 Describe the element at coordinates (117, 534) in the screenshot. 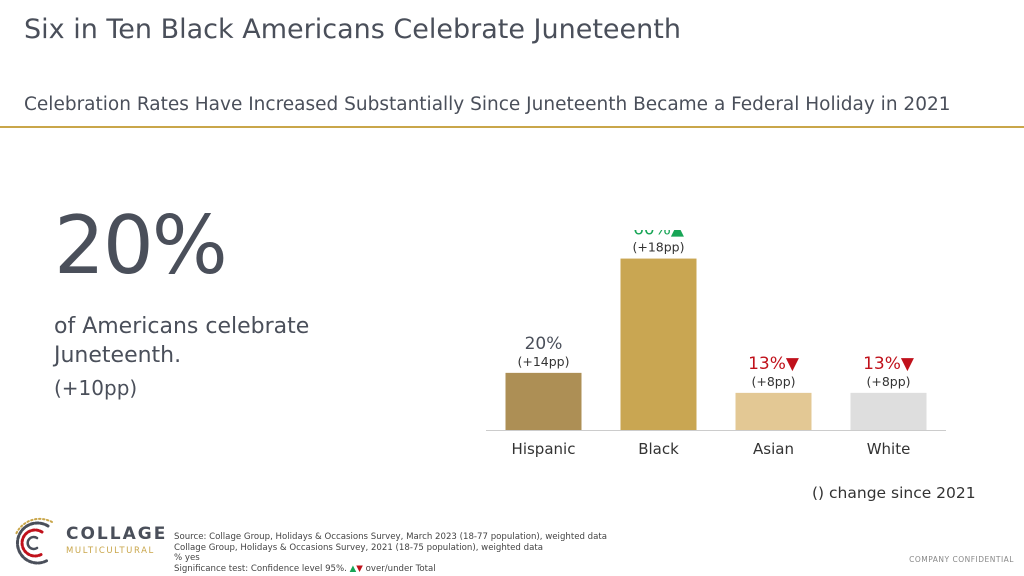

I see `logo-name: COLLAGE` at that location.